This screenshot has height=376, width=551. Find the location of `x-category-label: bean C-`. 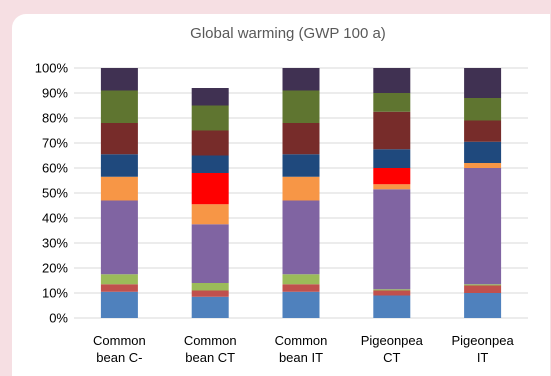

x-category-label: bean C- is located at coordinates (119, 357).